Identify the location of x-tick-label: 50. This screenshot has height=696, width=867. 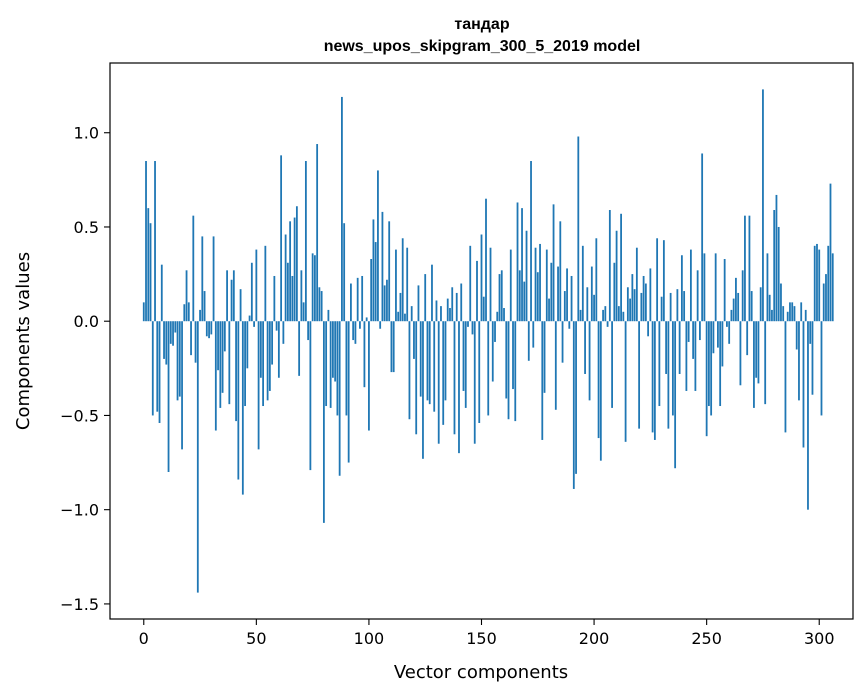
(256, 638).